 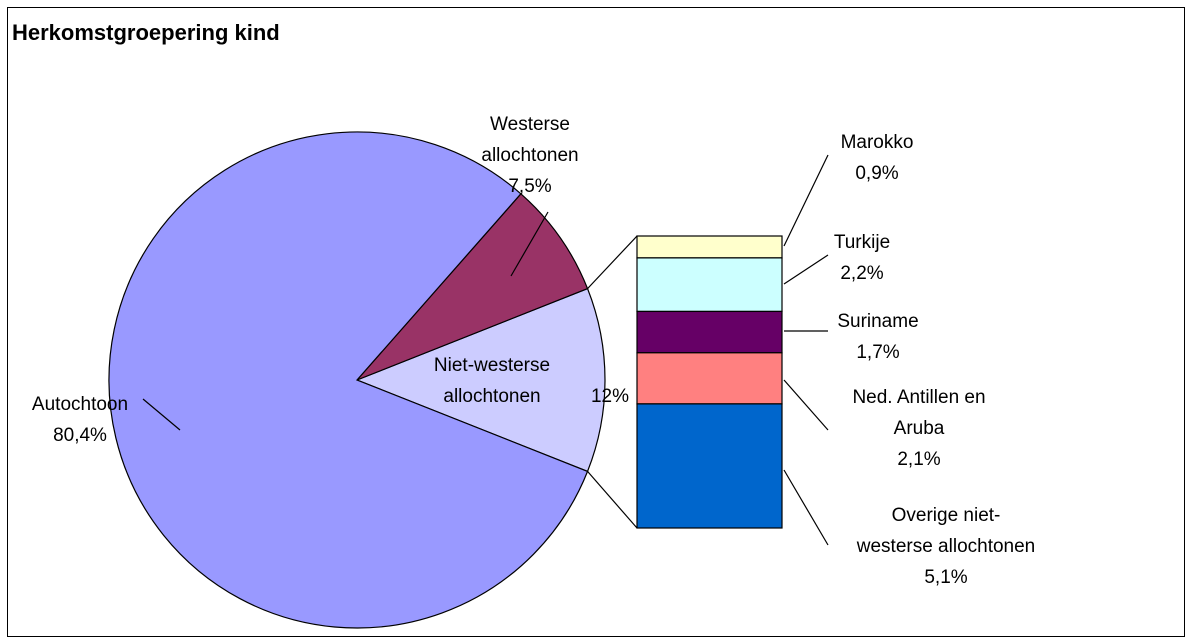 I want to click on leader-line-marokko, so click(x=806, y=200).